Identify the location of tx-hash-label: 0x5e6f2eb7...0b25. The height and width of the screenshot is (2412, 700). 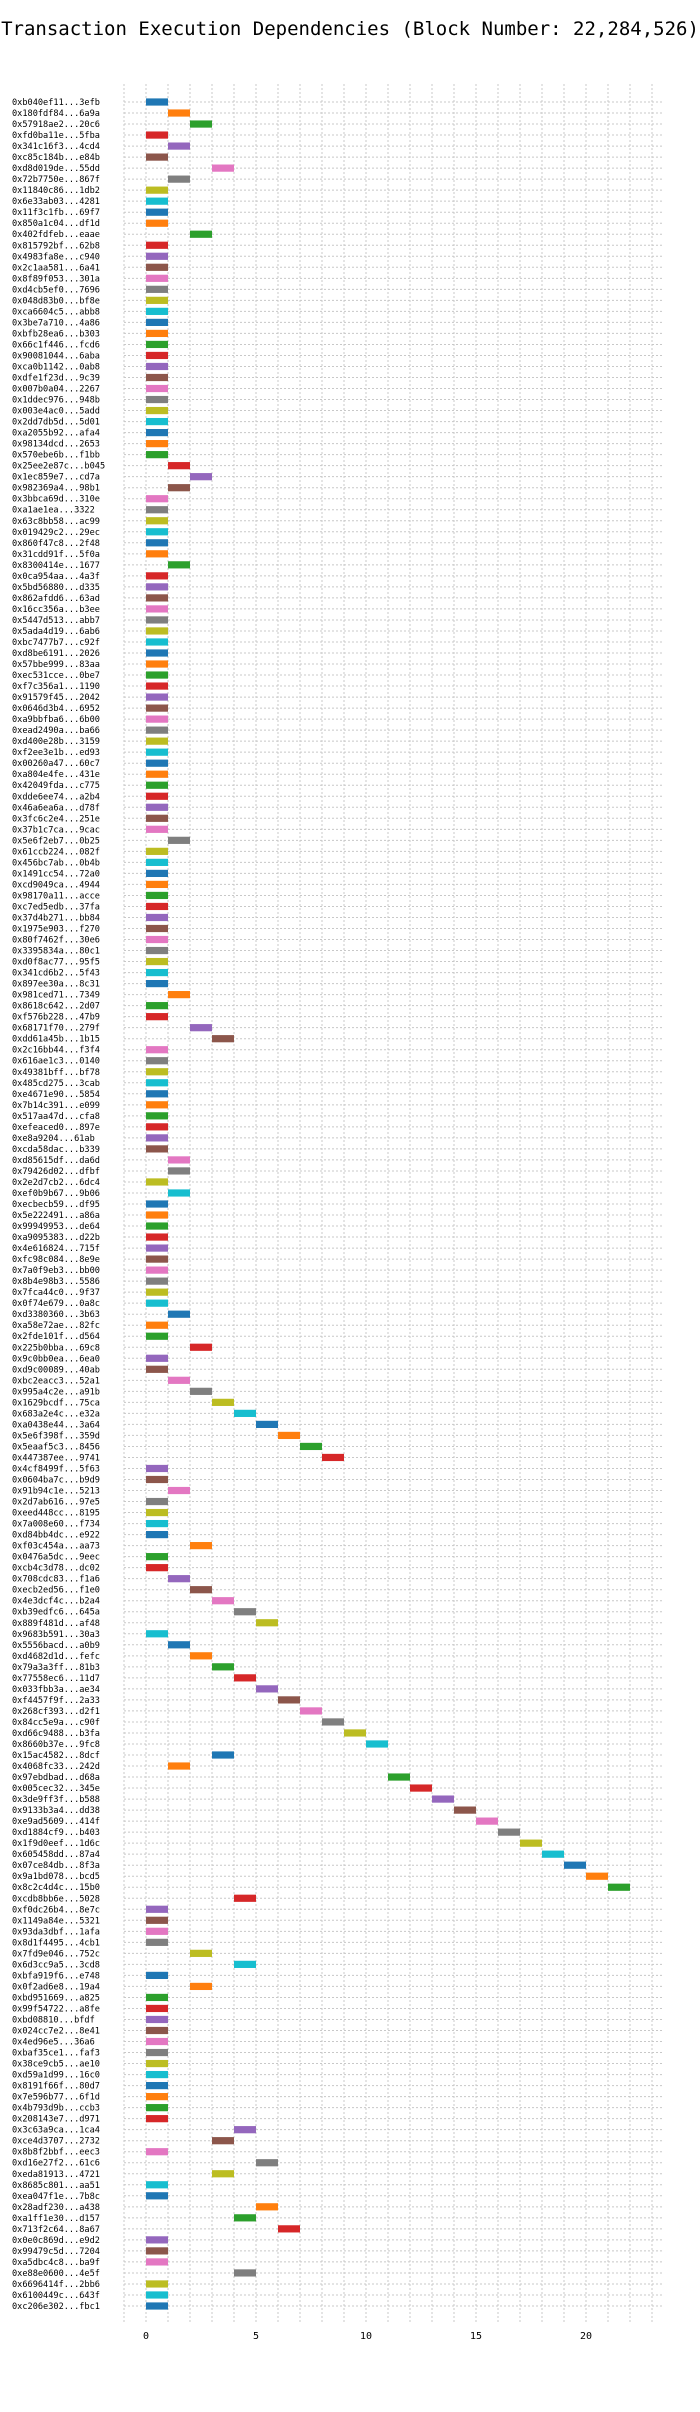
(56, 841).